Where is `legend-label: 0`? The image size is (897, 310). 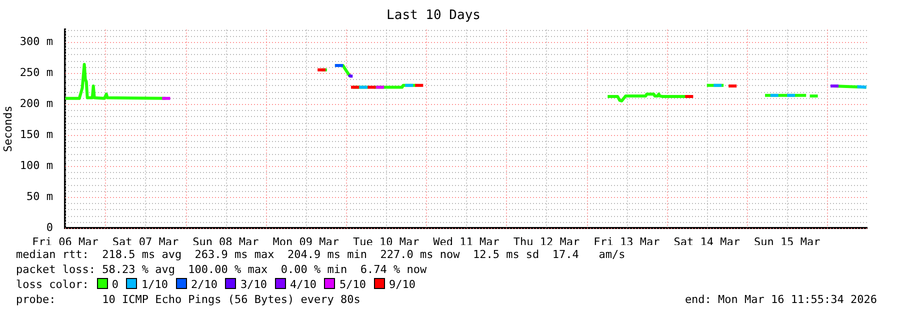
legend-label: 0 is located at coordinates (115, 284).